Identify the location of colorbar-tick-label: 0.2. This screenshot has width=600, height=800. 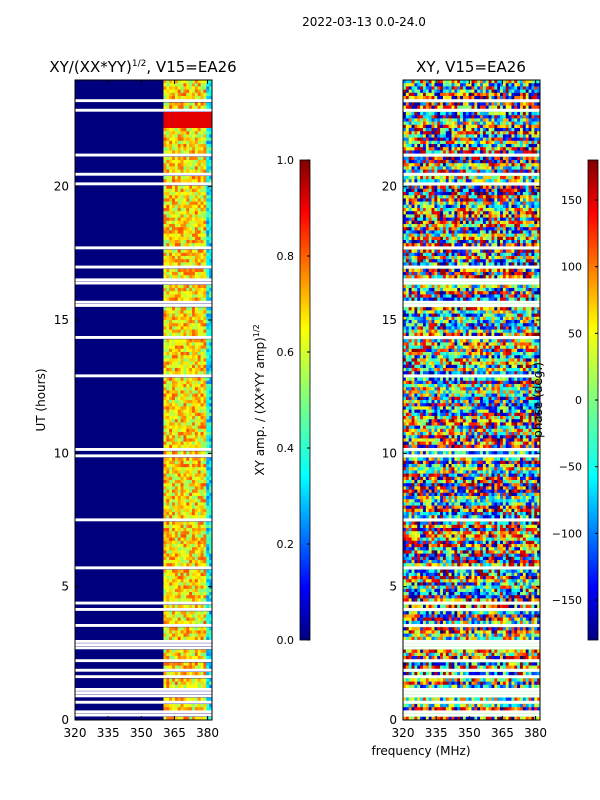
(286, 544).